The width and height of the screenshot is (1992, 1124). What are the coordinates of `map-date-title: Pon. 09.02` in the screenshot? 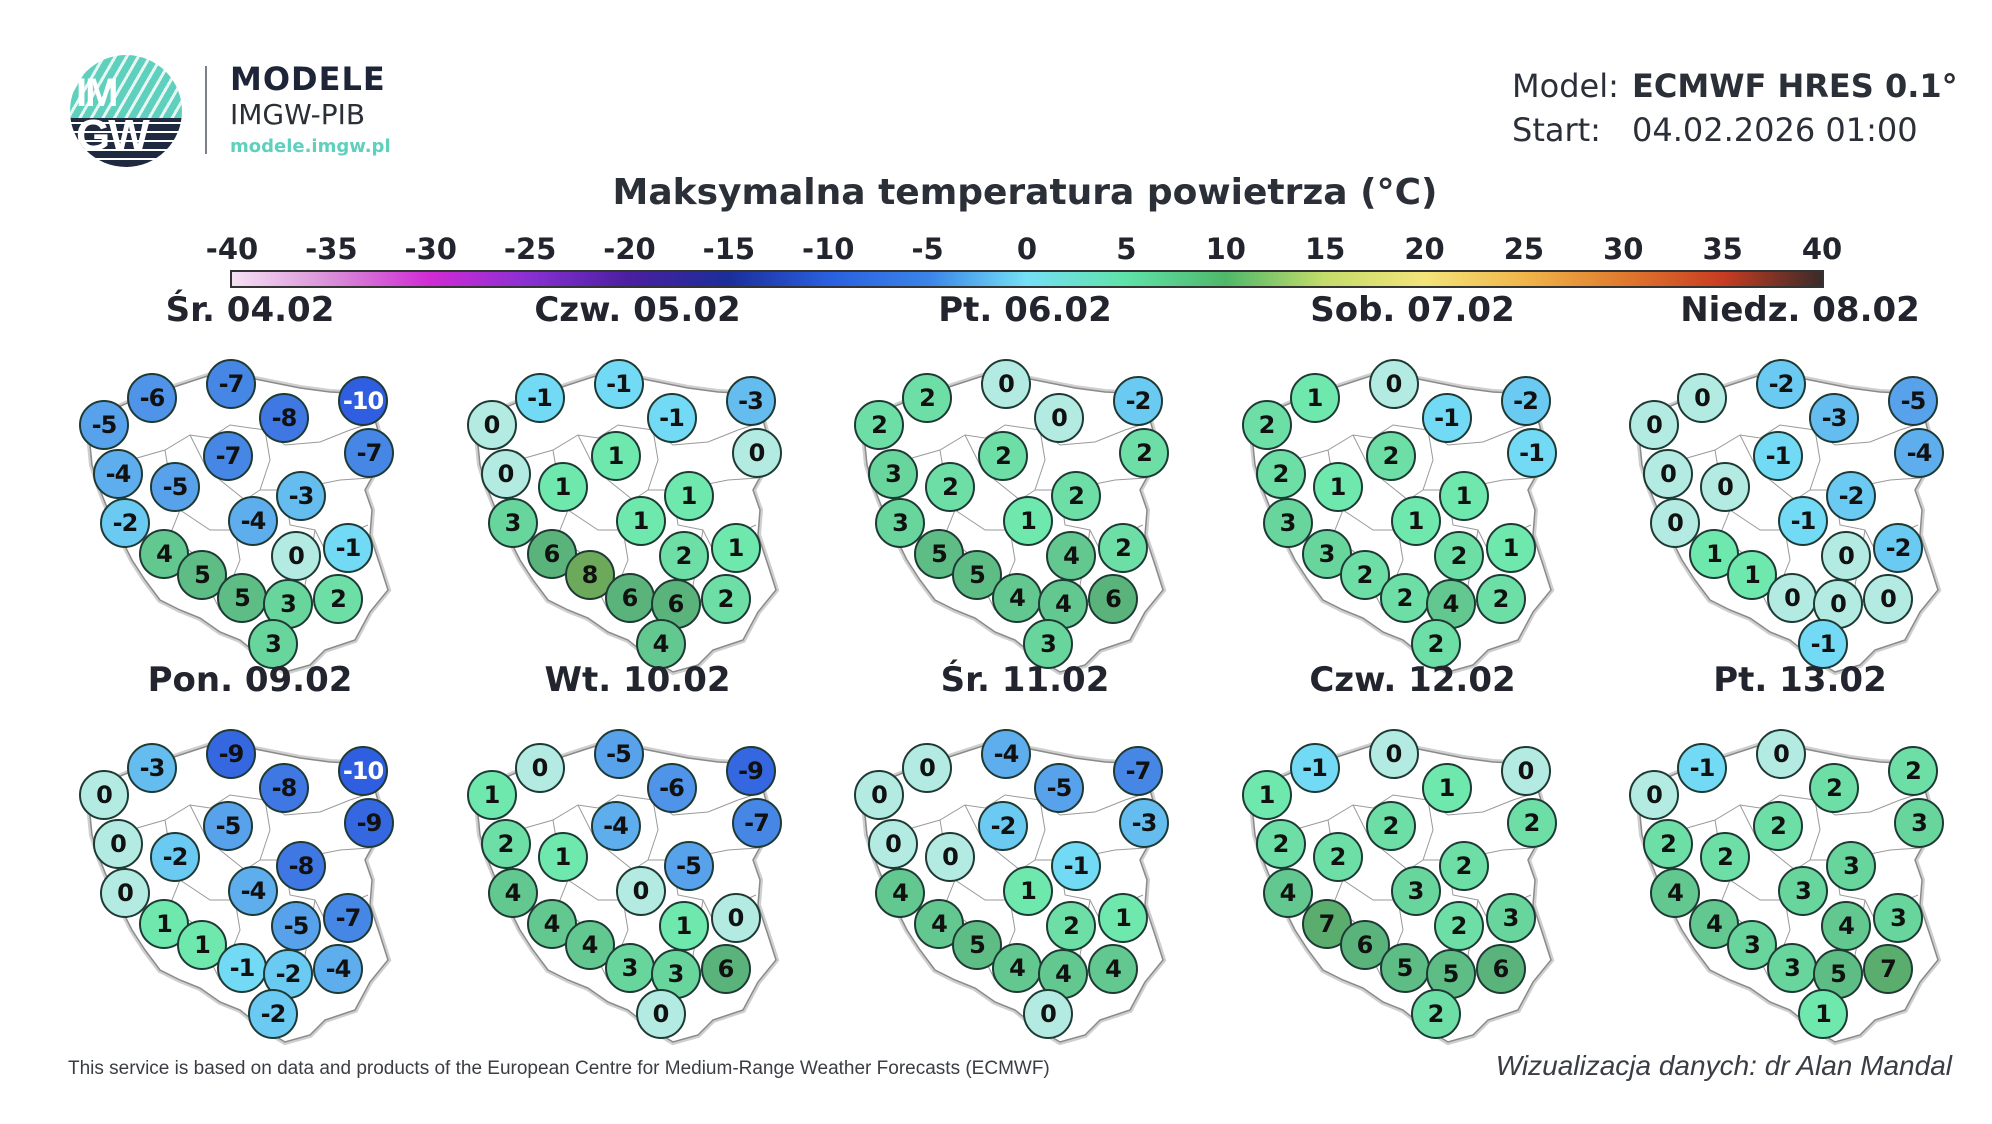 It's located at (250, 680).